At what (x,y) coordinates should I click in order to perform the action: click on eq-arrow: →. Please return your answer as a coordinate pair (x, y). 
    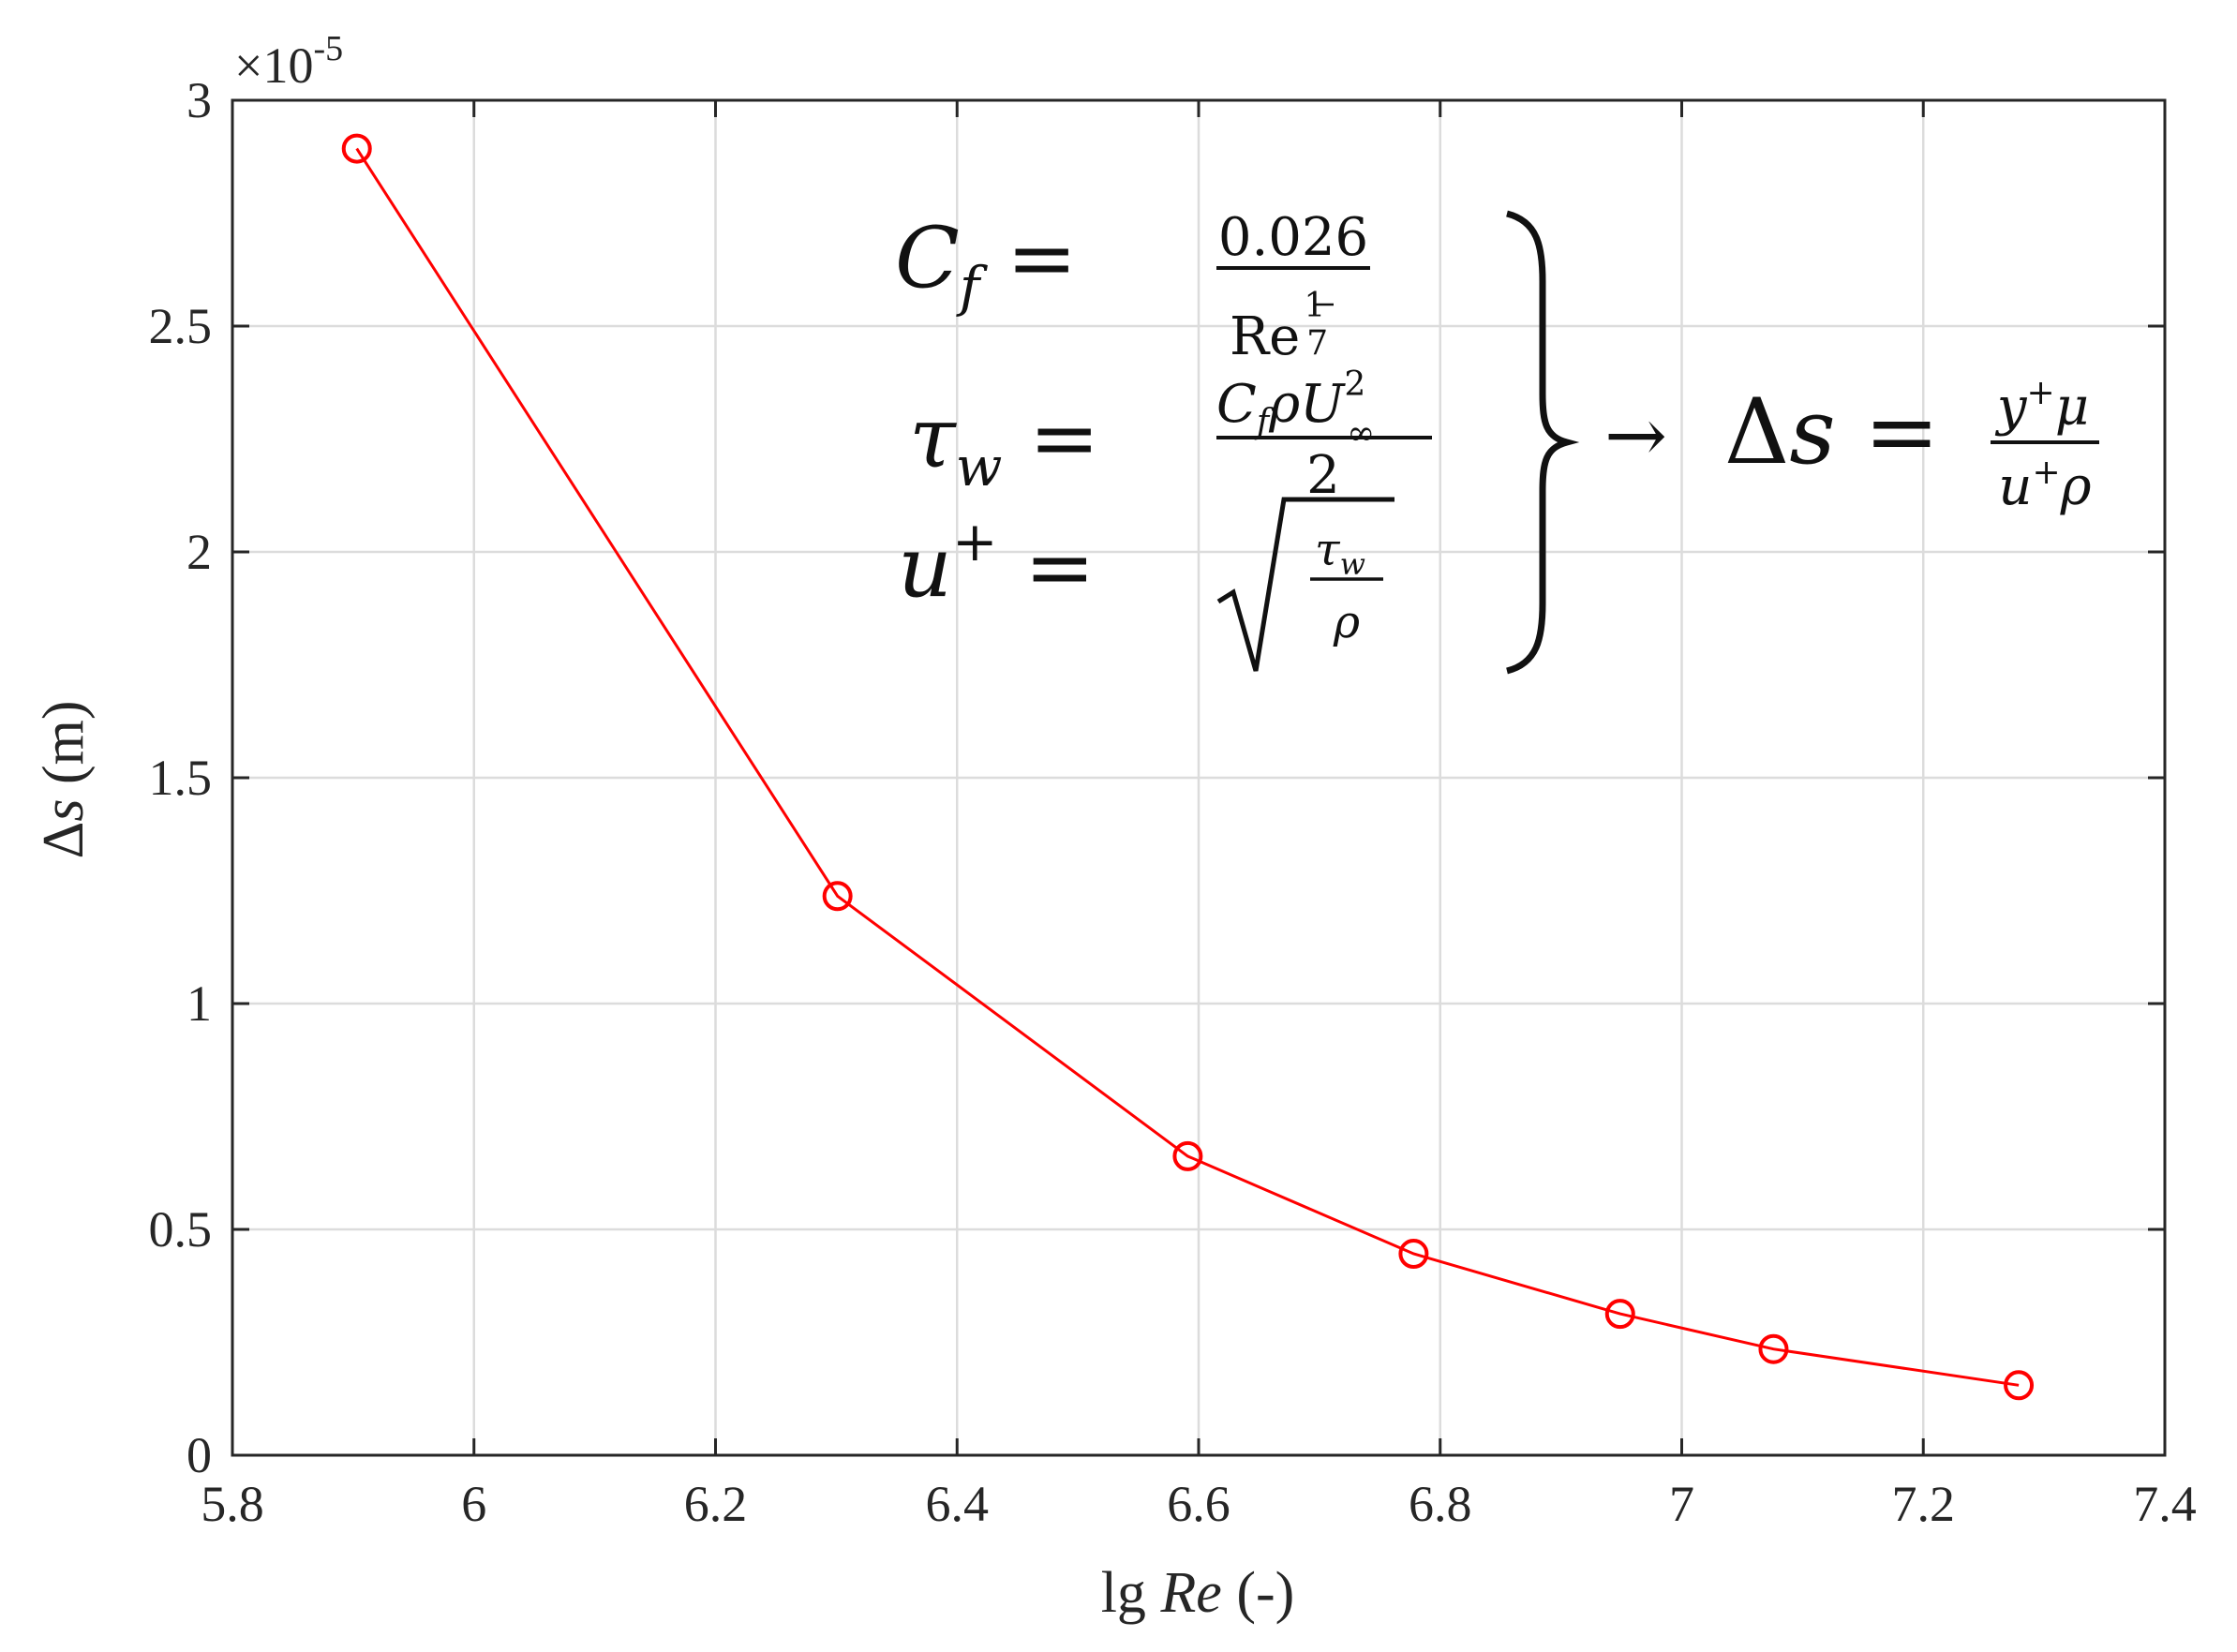
    Looking at the image, I should click on (1635, 435).